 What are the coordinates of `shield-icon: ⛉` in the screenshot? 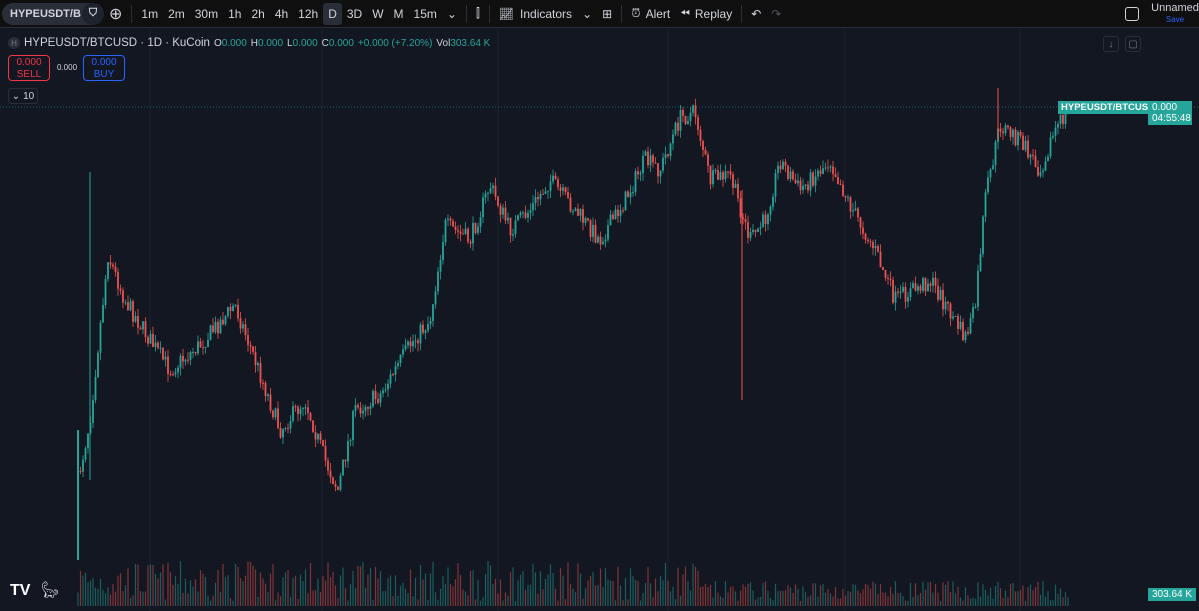 It's located at (93, 13).